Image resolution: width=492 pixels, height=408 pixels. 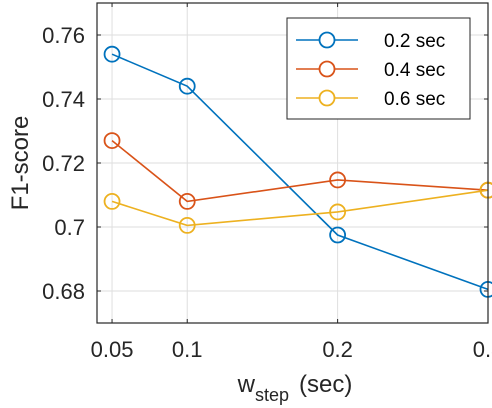 I want to click on y-tick-label: 0.72, so click(x=63, y=163).